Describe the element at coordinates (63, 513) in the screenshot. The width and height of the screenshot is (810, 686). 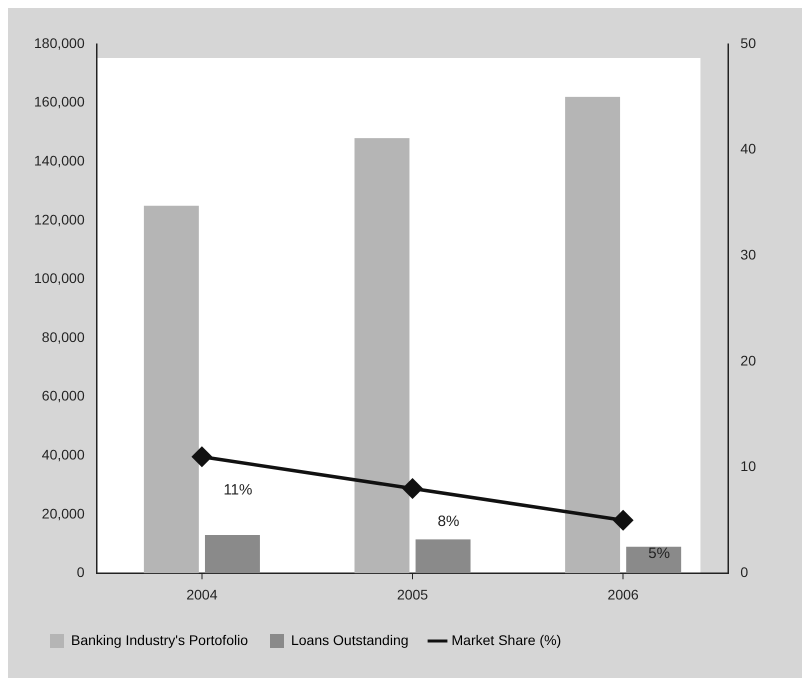
I see `y-tick-label: 20,000` at that location.